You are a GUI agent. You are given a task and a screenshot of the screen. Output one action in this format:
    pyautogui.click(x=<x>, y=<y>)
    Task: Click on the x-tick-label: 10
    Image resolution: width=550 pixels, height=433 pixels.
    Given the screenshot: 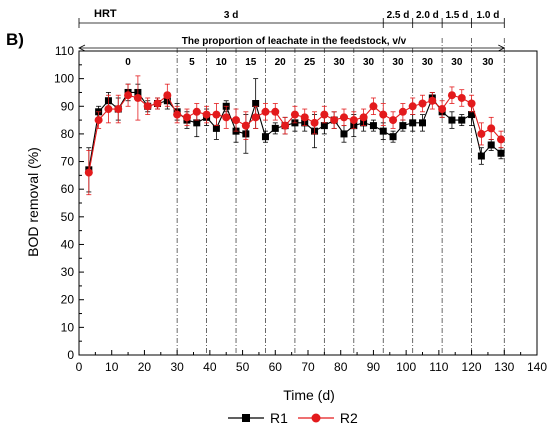 What is the action you would take?
    pyautogui.click(x=112, y=367)
    